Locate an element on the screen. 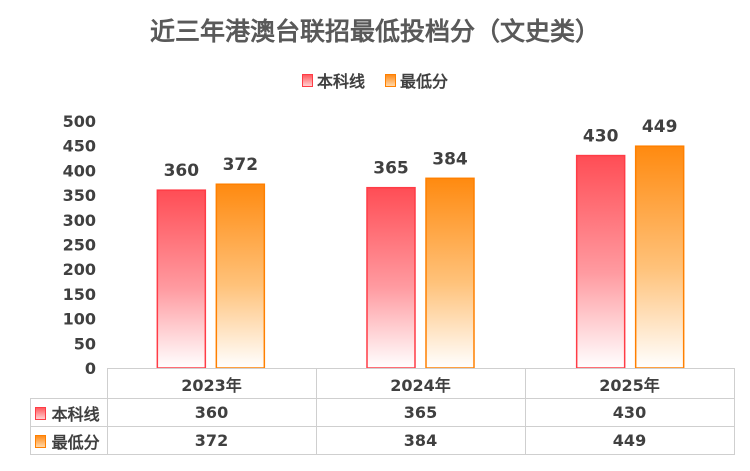 The height and width of the screenshot is (471, 750). data-label-series-2: 449 is located at coordinates (660, 127).